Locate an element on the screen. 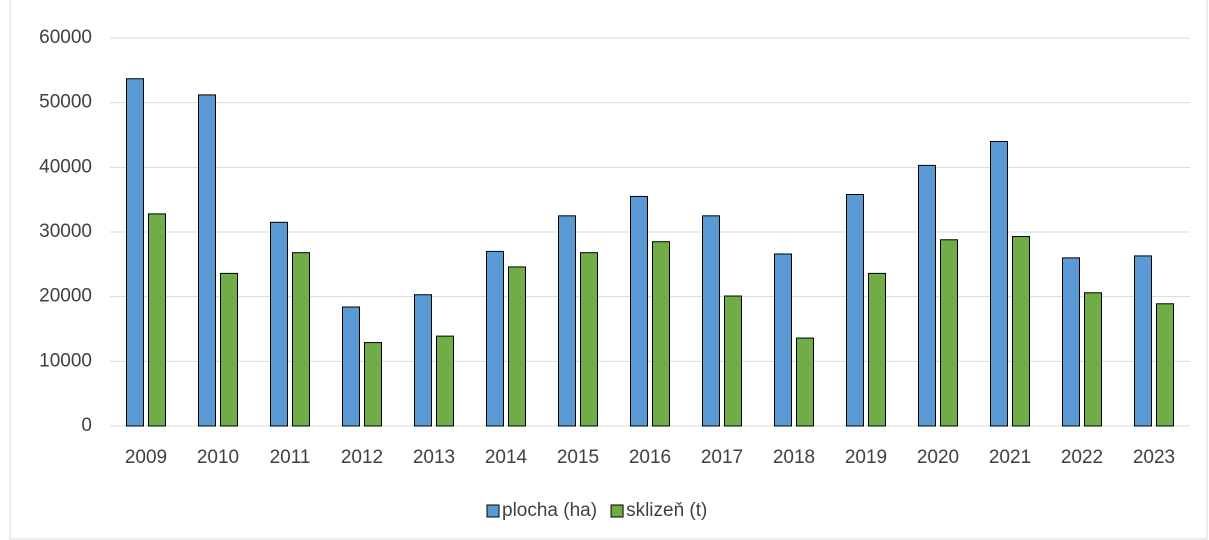 Image resolution: width=1209 pixels, height=540 pixels. x-tick-label: 2023 is located at coordinates (1154, 457).